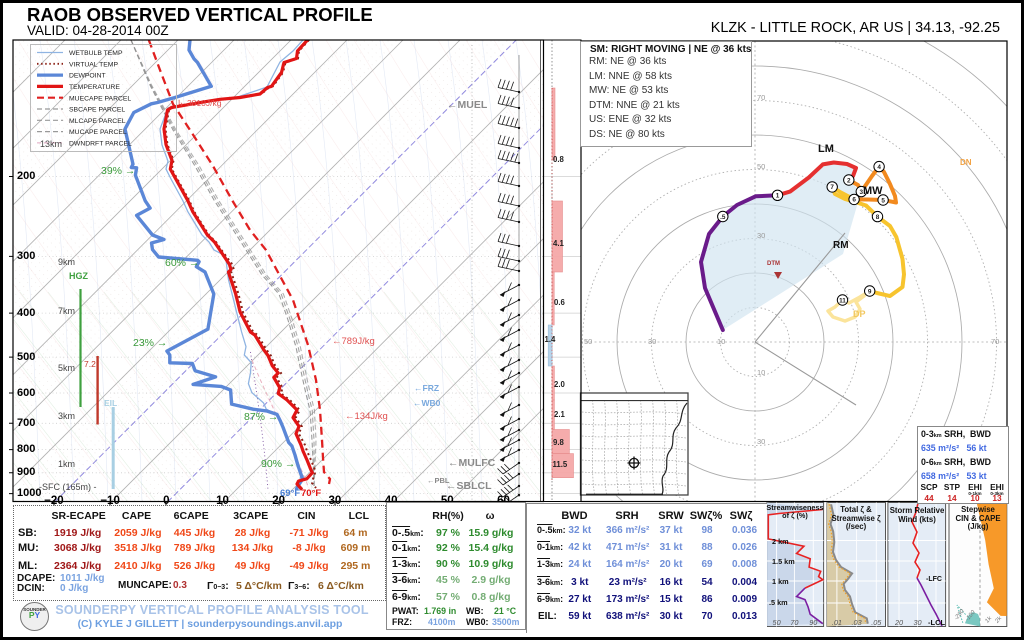  Describe the element at coordinates (87, 76) in the screenshot. I see `svg-text: DEWPOINT` at that location.